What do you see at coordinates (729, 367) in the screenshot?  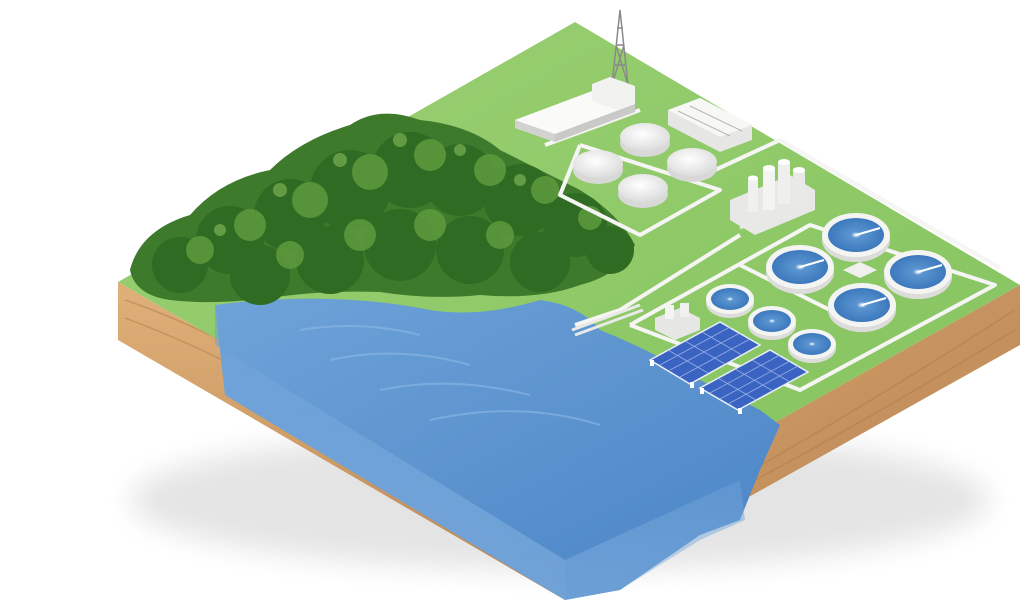 I see `solar-array` at bounding box center [729, 367].